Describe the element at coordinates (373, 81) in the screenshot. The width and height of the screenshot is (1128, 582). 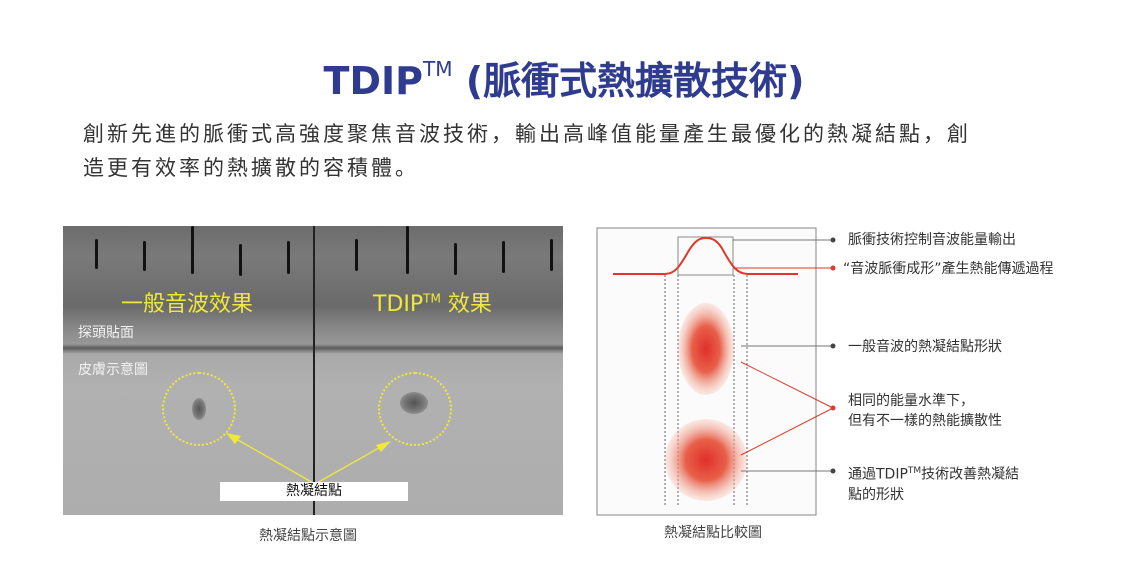
I see `title-main: TDIP` at that location.